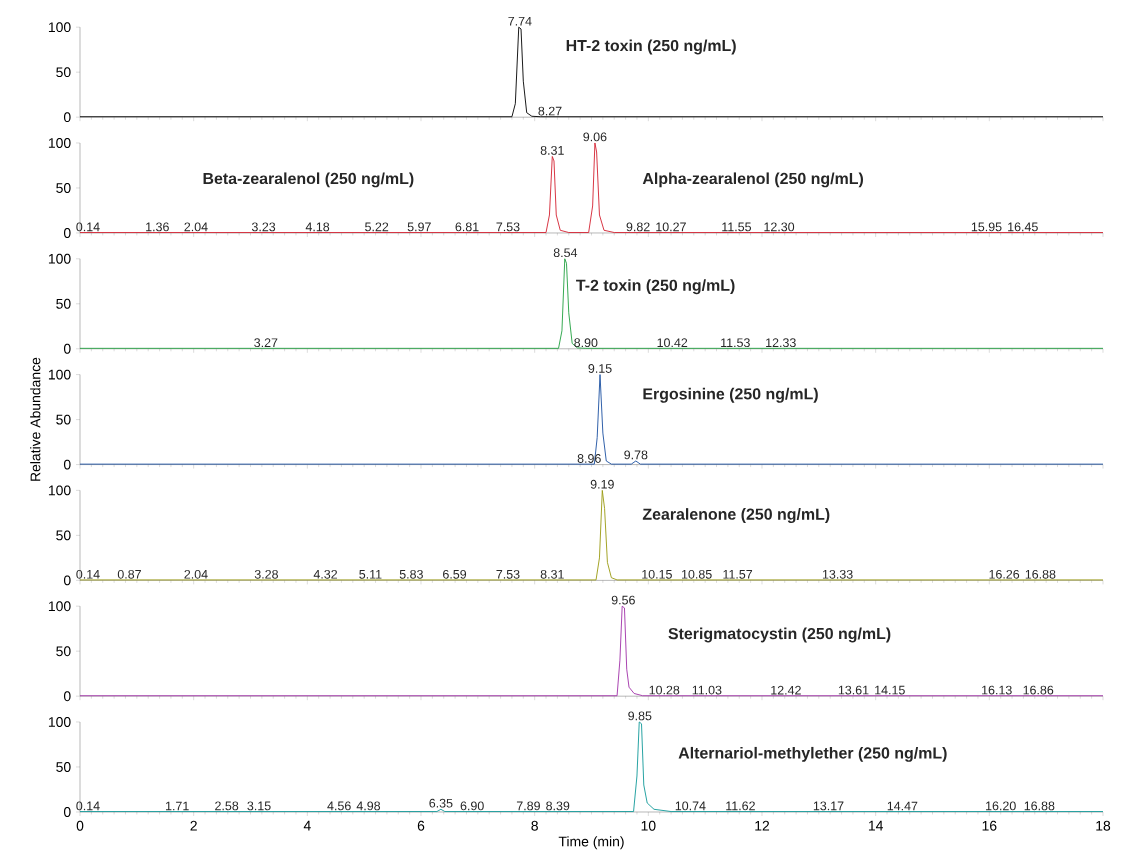  Describe the element at coordinates (600, 368) in the screenshot. I see `annotation: 9.15` at that location.